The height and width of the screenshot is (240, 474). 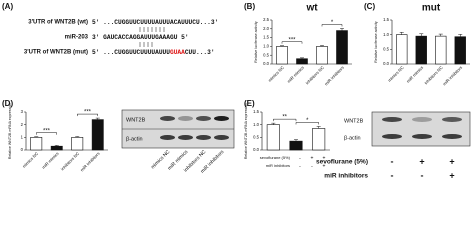 I want to click on sequence-part: 3' GAUCACCAGGAUUUGAAAGU 5', so click(x=140, y=37).